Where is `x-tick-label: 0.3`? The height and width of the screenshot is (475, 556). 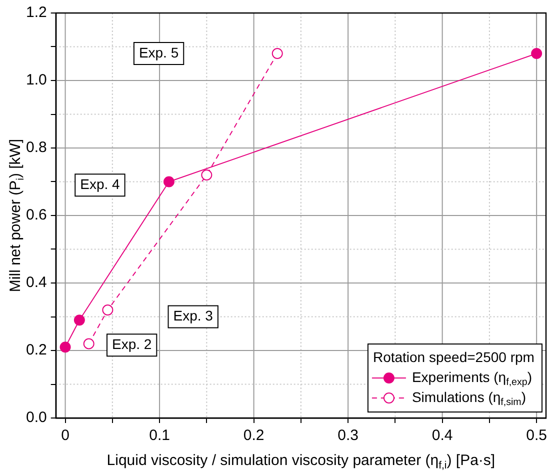 x-tick-label: 0.3 is located at coordinates (348, 435).